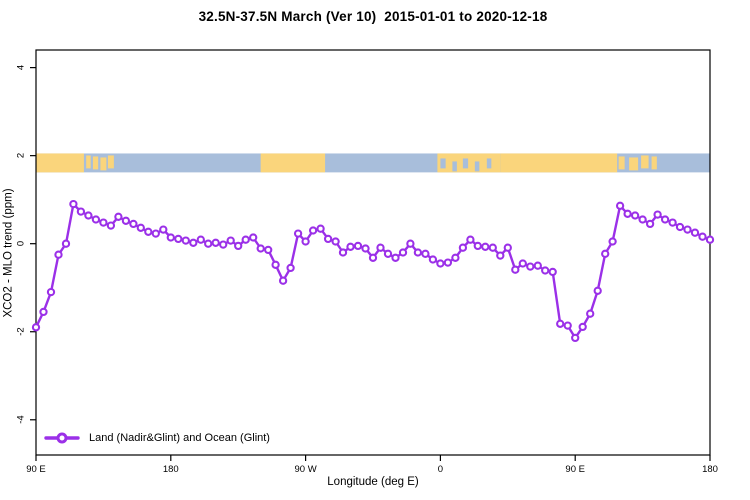 The image size is (750, 500). I want to click on legend-label: Land (Nadir&Glint) and Ocean (Glint), so click(179, 438).